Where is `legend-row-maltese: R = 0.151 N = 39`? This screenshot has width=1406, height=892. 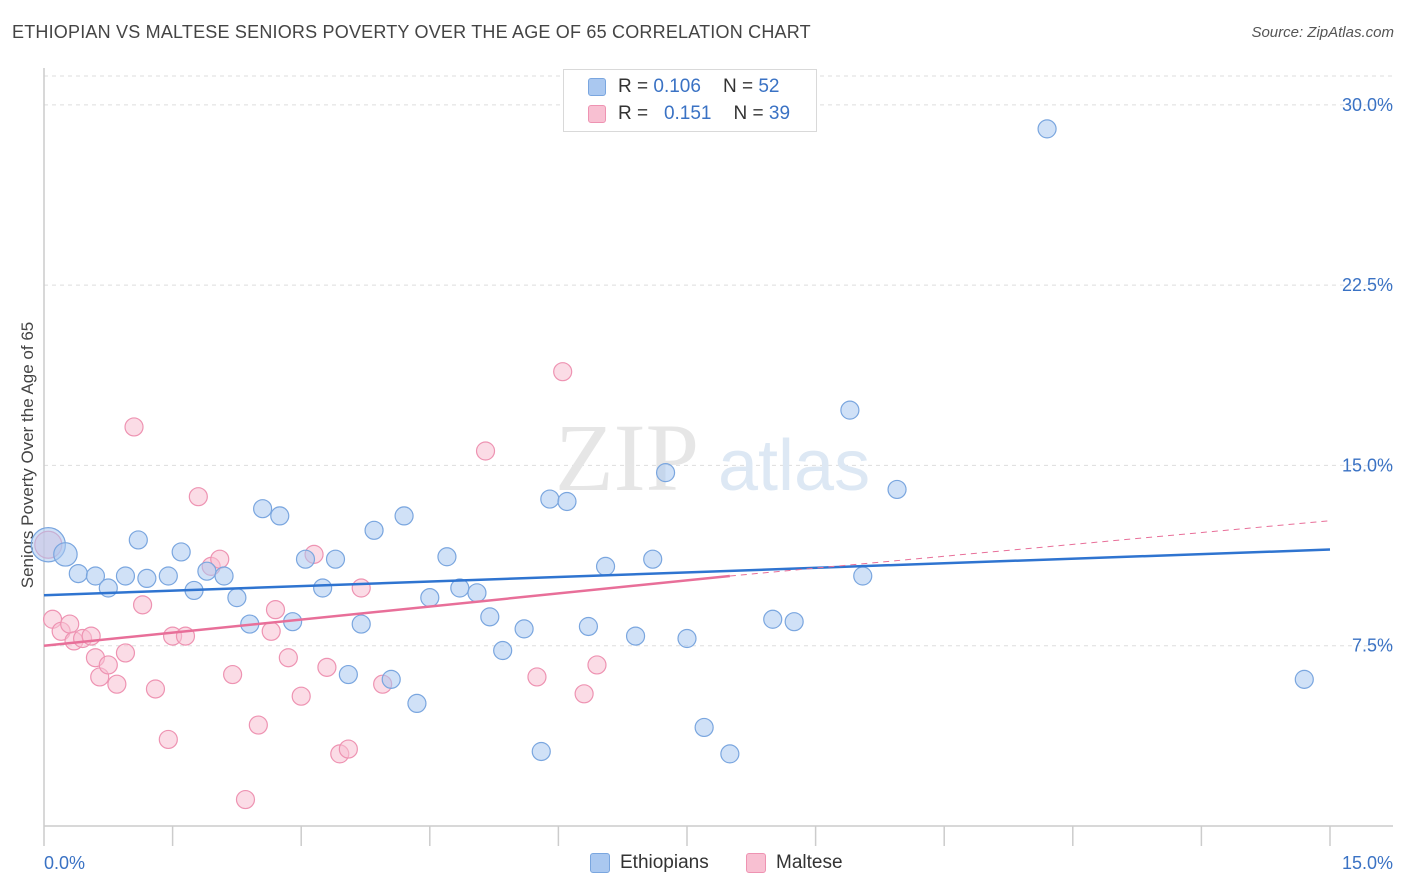 legend-row-maltese: R = 0.151 N = 39 is located at coordinates (689, 114).